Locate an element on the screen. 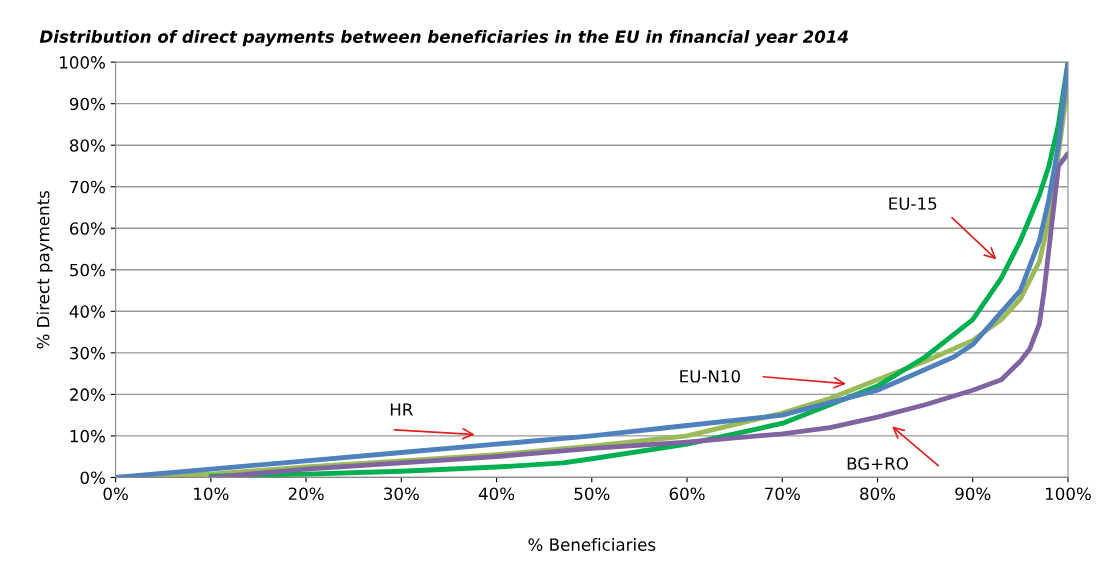 Image resolution: width=1101 pixels, height=565 pixels. x-tick-label: 30% is located at coordinates (401, 494).